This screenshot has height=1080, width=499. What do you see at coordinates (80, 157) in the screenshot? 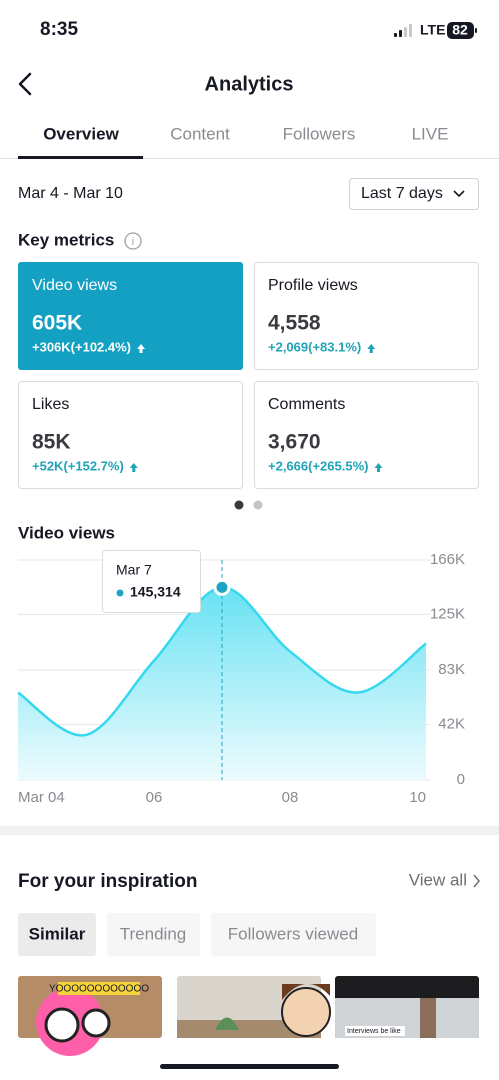
I see `tab-indicator` at bounding box center [80, 157].